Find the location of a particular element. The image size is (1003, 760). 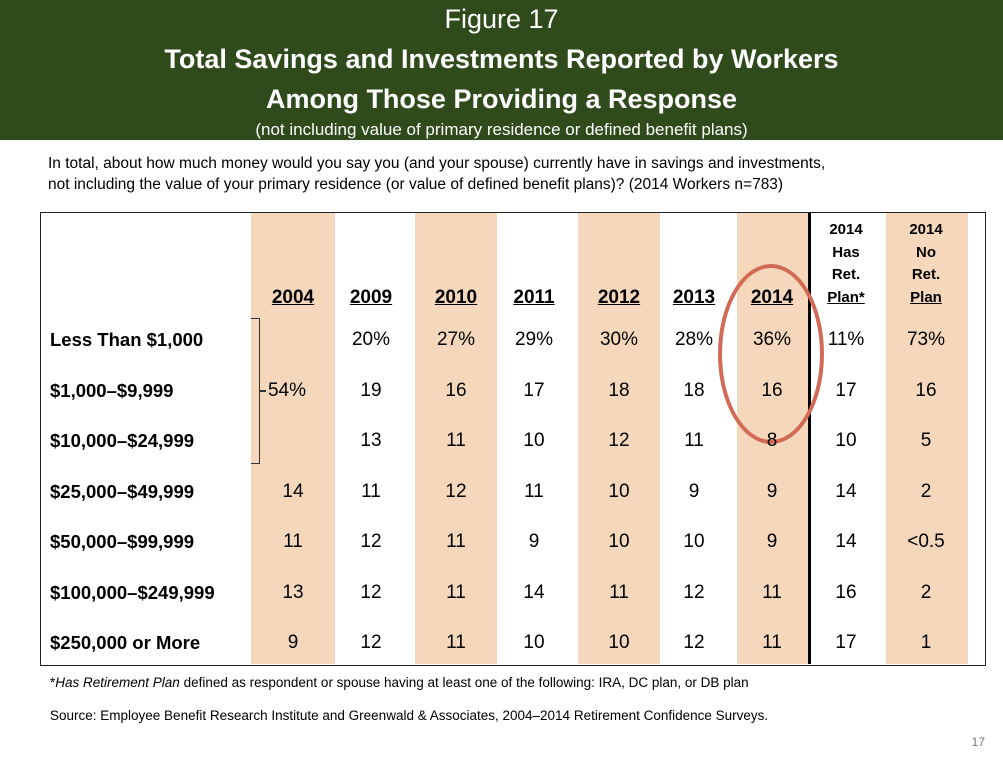

table-cell: 8 is located at coordinates (772, 440).